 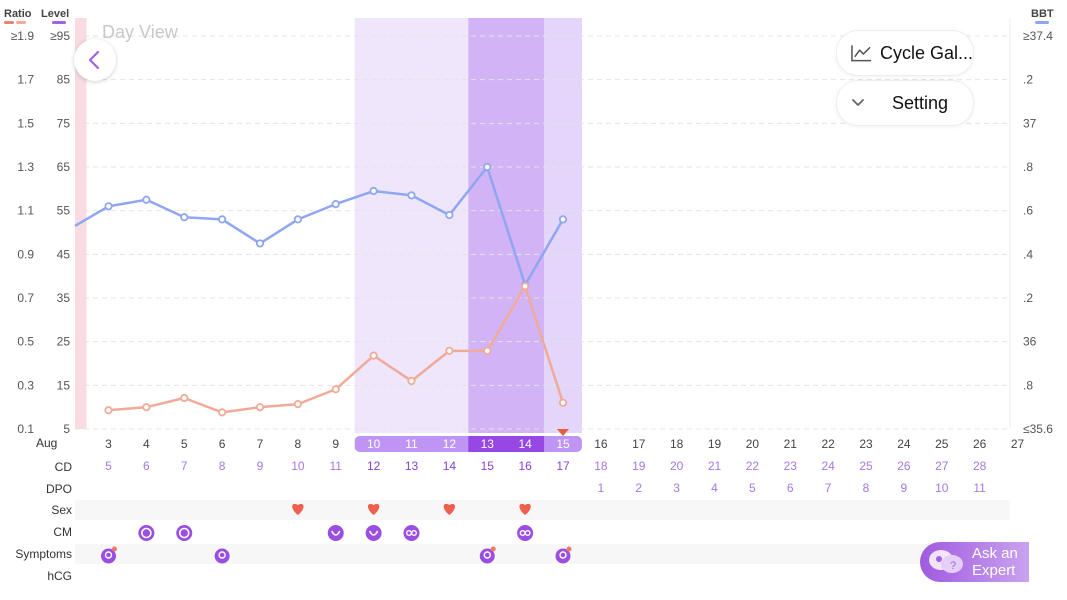 I want to click on bbt-line, so click(x=319, y=226).